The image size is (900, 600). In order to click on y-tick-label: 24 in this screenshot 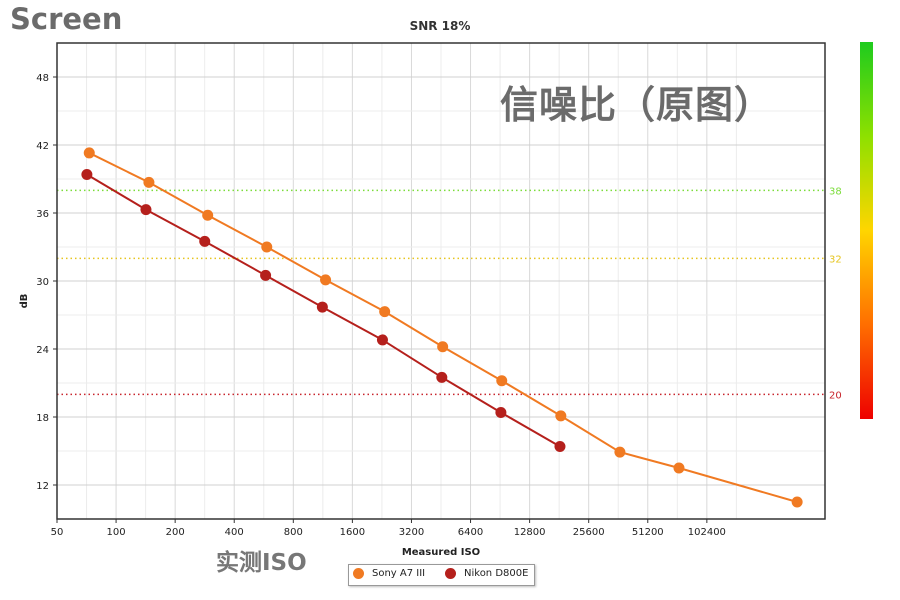, I will do `click(42, 350)`.